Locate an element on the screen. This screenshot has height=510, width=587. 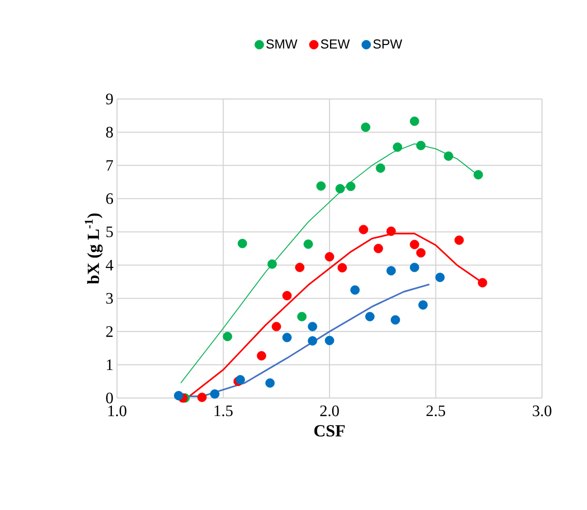
y-tick-label: 6 is located at coordinates (110, 198).